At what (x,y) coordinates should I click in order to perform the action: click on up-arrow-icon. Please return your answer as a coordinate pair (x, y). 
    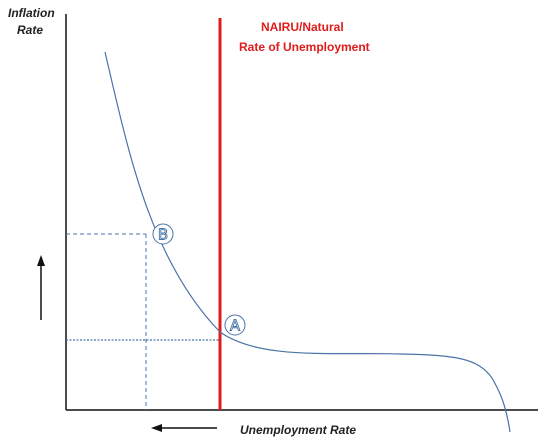
    Looking at the image, I should click on (41, 287).